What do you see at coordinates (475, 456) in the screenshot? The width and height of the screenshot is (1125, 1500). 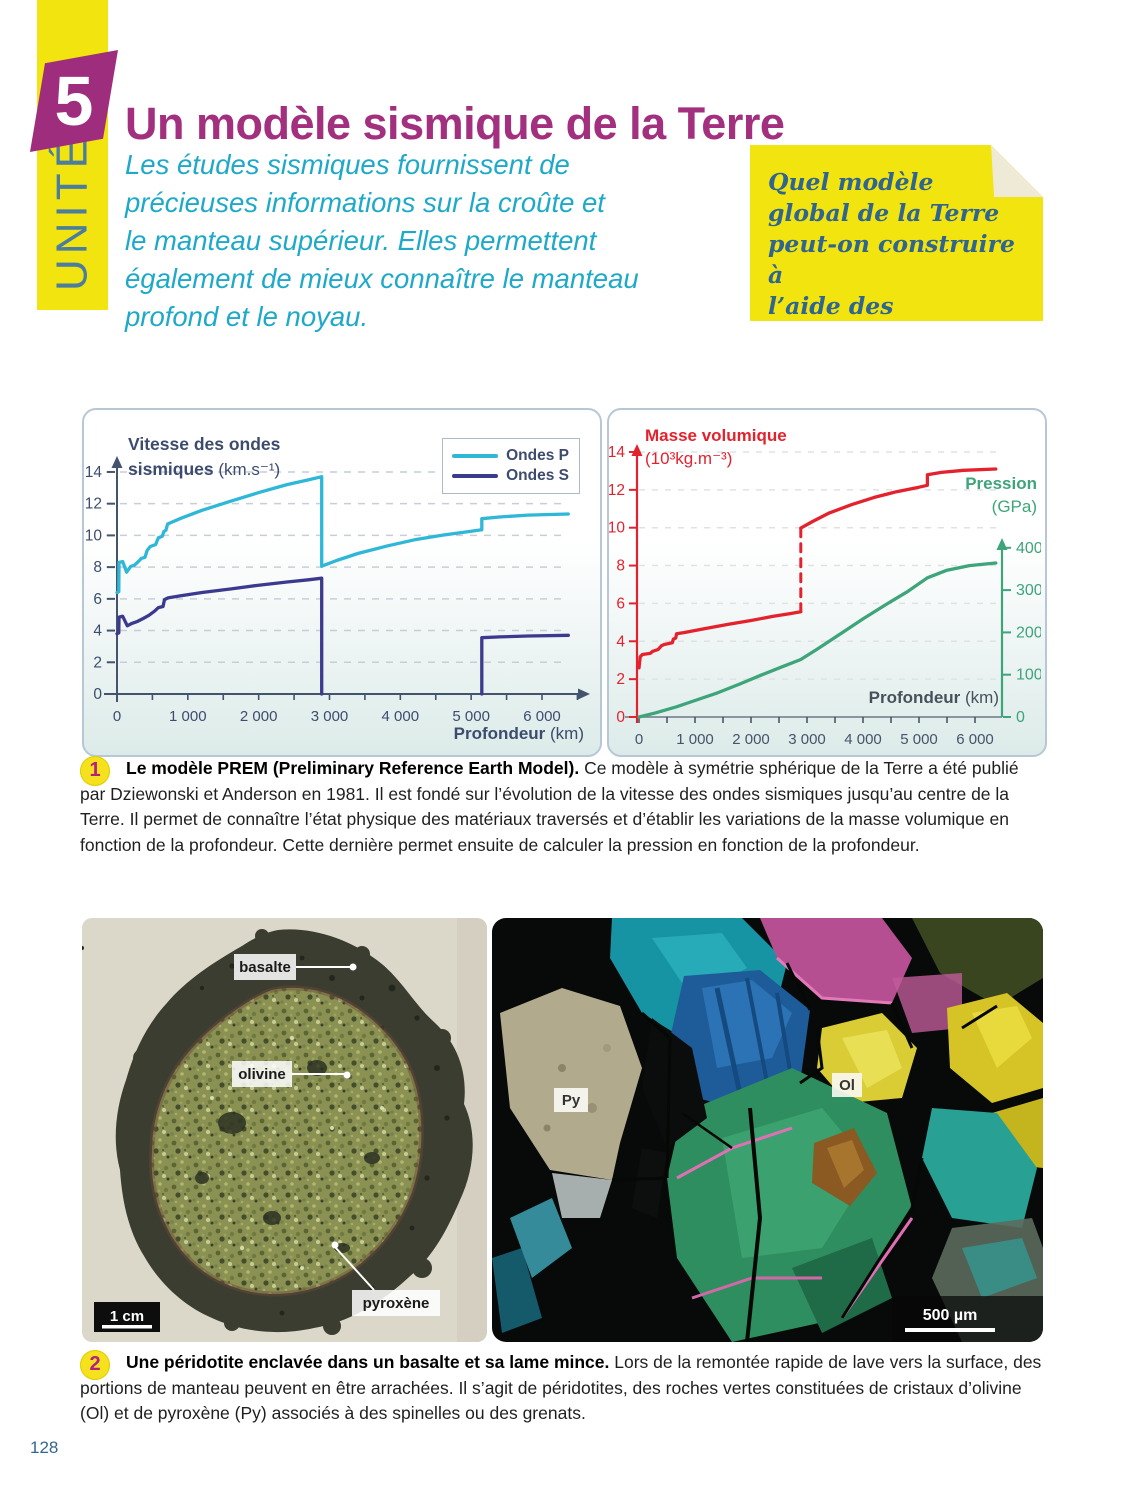 I see `ondes-p-line-swatch` at bounding box center [475, 456].